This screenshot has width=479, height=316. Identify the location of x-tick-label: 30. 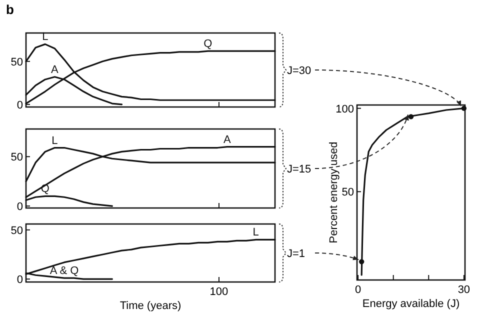
(464, 290).